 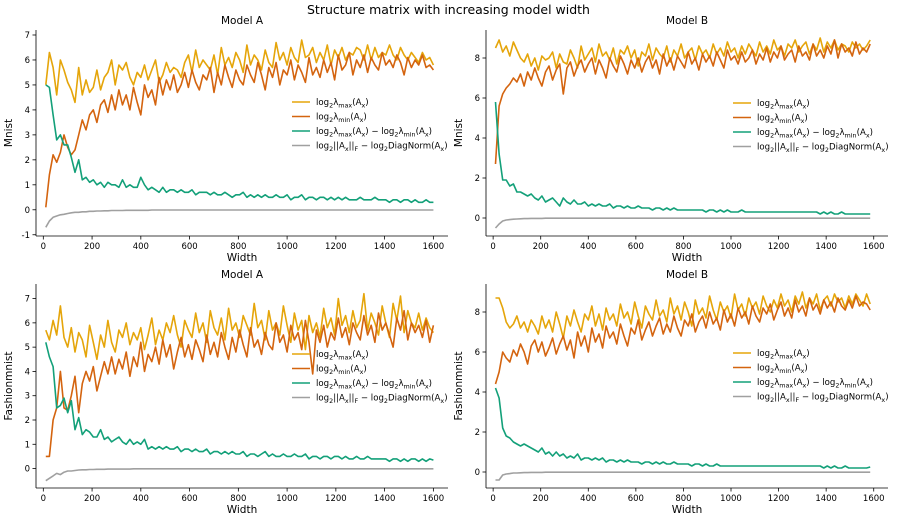 I want to click on y-axis-label: Mnist, so click(x=459, y=133).